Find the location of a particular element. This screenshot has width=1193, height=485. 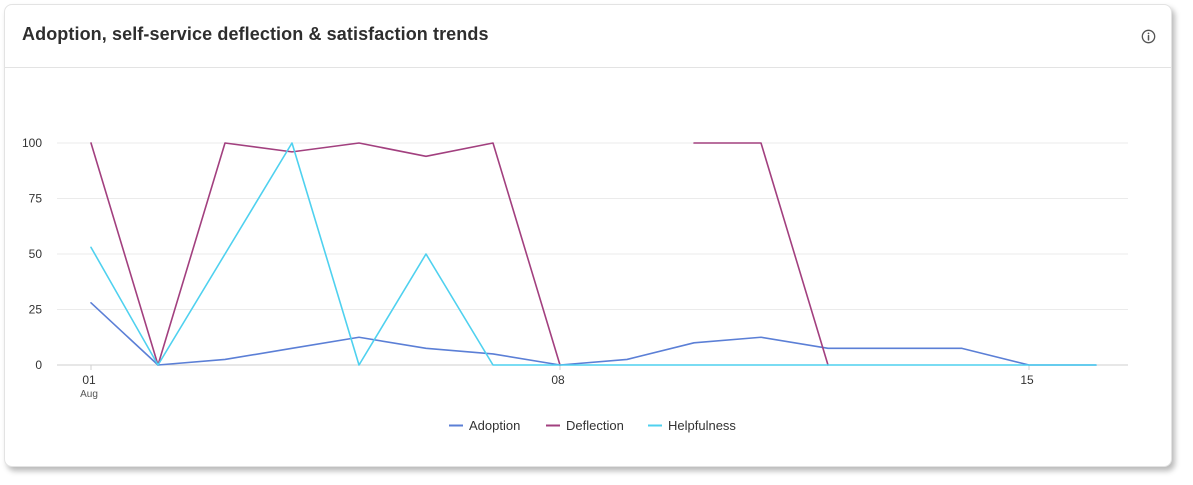

y-tick-label: 25 is located at coordinates (36, 310).